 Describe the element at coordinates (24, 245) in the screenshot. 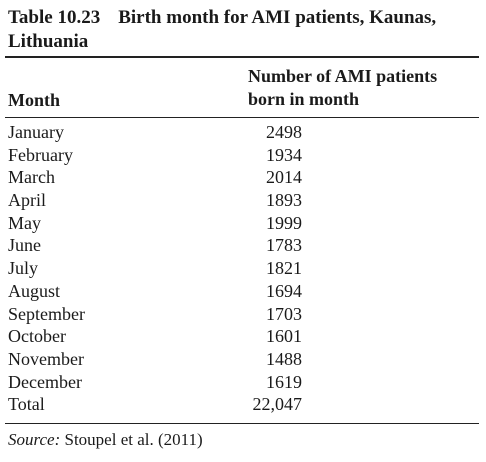

I see `month-cell: June` at that location.